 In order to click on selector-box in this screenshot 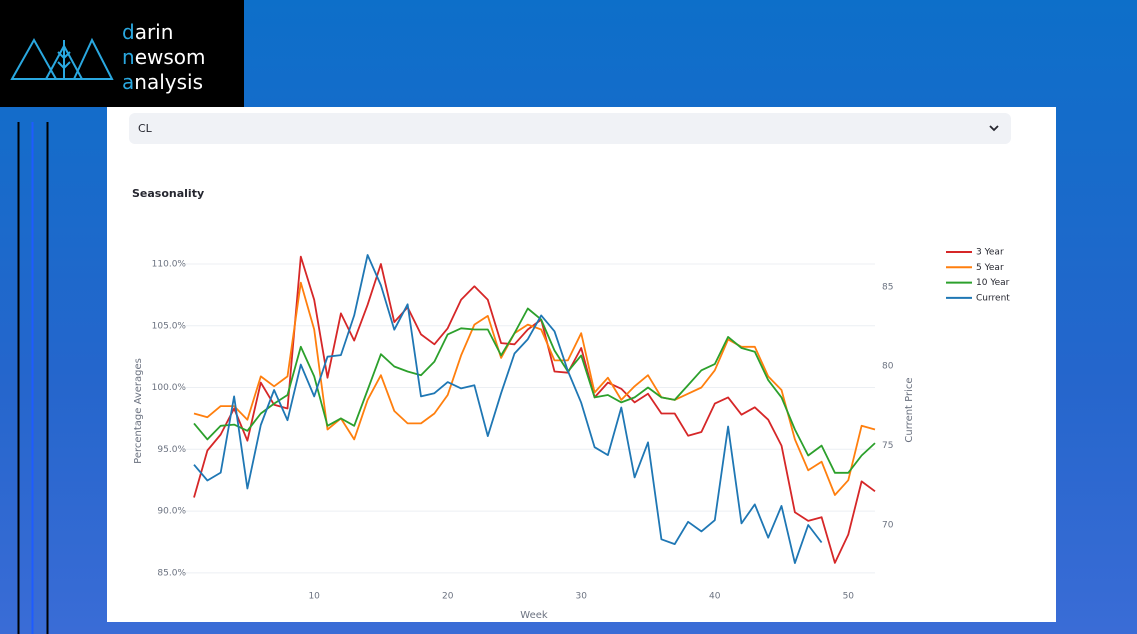, I will do `click(570, 128)`.